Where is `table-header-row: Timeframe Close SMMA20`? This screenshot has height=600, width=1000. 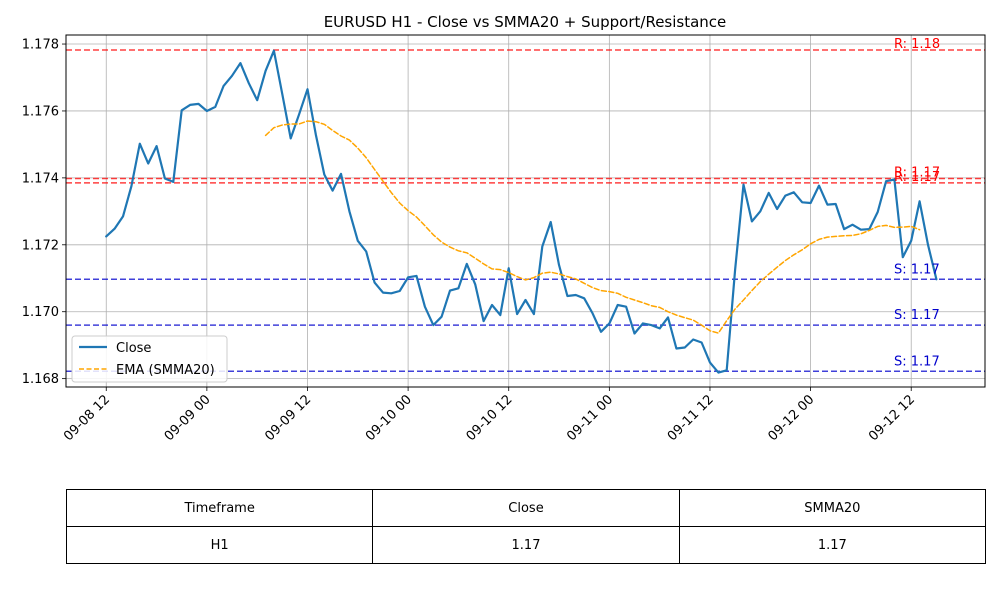
table-header-row: Timeframe Close SMMA20 is located at coordinates (526, 508).